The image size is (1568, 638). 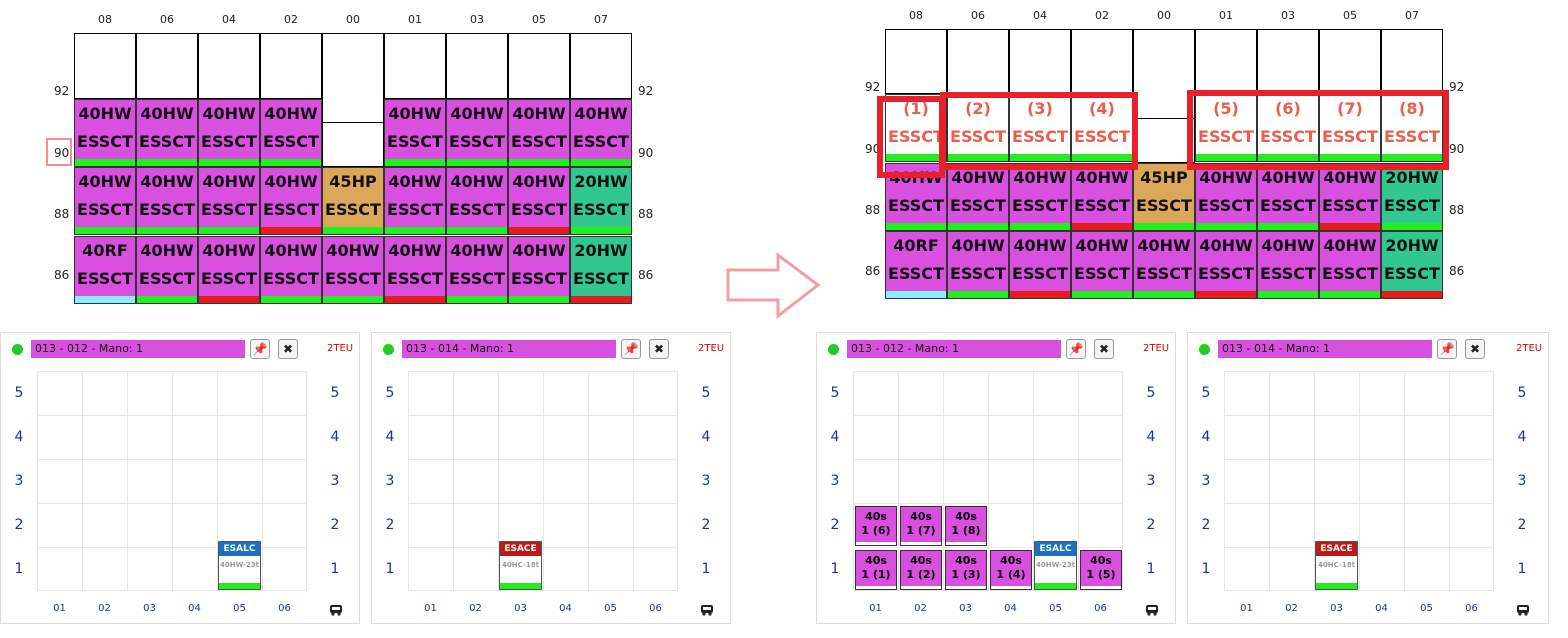 I want to click on right-arrow-icon, so click(x=773, y=286).